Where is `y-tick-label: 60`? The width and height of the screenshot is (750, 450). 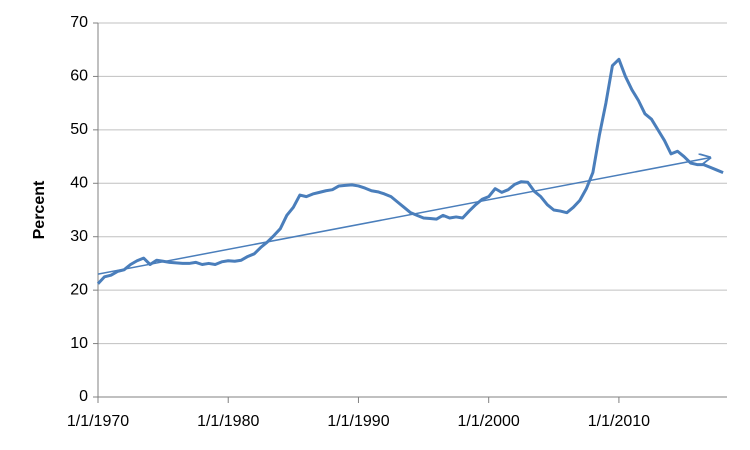 y-tick-label: 60 is located at coordinates (79, 76).